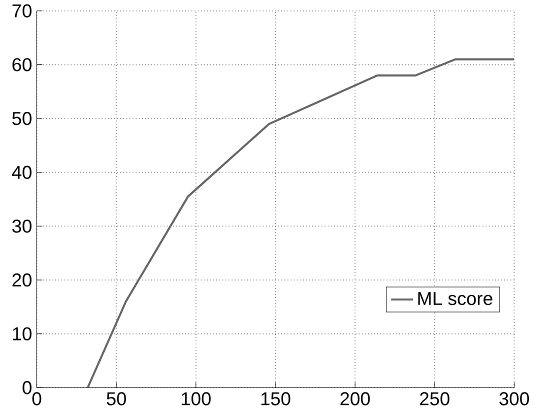 The width and height of the screenshot is (534, 417). What do you see at coordinates (355, 399) in the screenshot?
I see `x-tick-label: 200` at bounding box center [355, 399].